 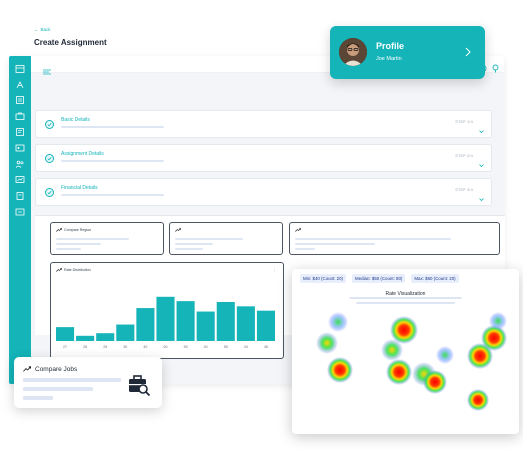 What do you see at coordinates (82, 154) in the screenshot?
I see `step-title: Assignment Details` at bounding box center [82, 154].